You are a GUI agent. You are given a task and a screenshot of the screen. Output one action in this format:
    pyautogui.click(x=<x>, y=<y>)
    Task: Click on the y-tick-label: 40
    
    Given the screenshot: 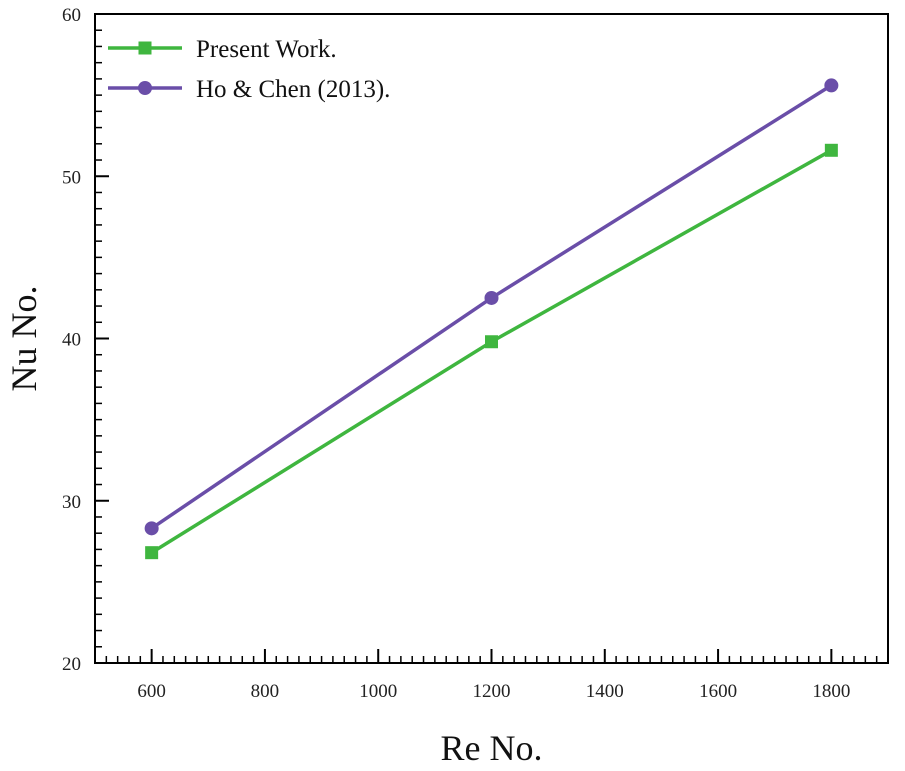 What is the action you would take?
    pyautogui.click(x=71, y=340)
    